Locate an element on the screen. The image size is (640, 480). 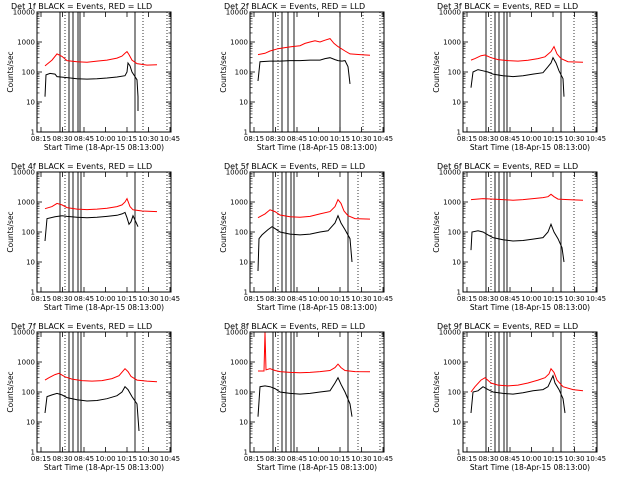
chart-title: Det 3f BLACK = Events, RED = LLD is located at coordinates (507, 6).